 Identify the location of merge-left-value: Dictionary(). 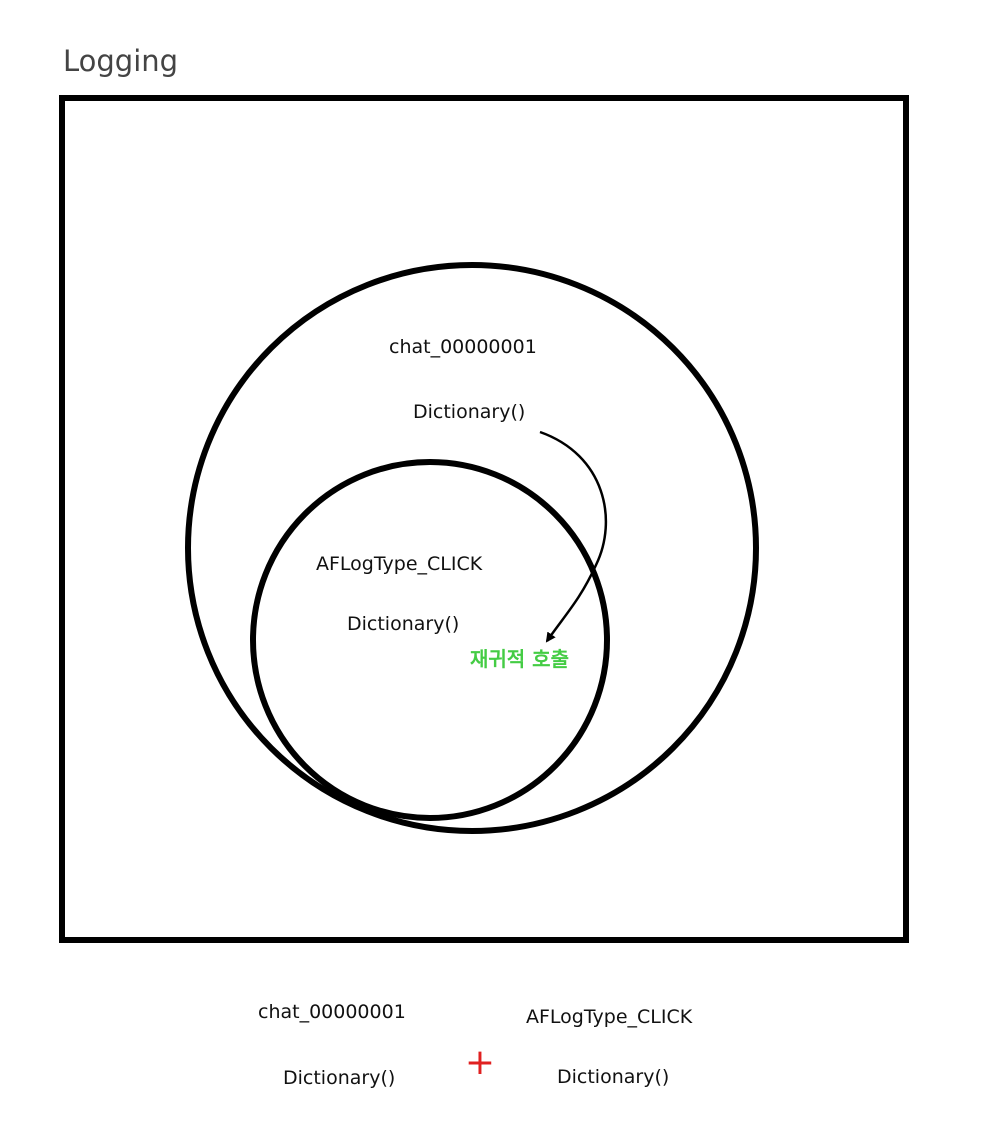
(339, 1078).